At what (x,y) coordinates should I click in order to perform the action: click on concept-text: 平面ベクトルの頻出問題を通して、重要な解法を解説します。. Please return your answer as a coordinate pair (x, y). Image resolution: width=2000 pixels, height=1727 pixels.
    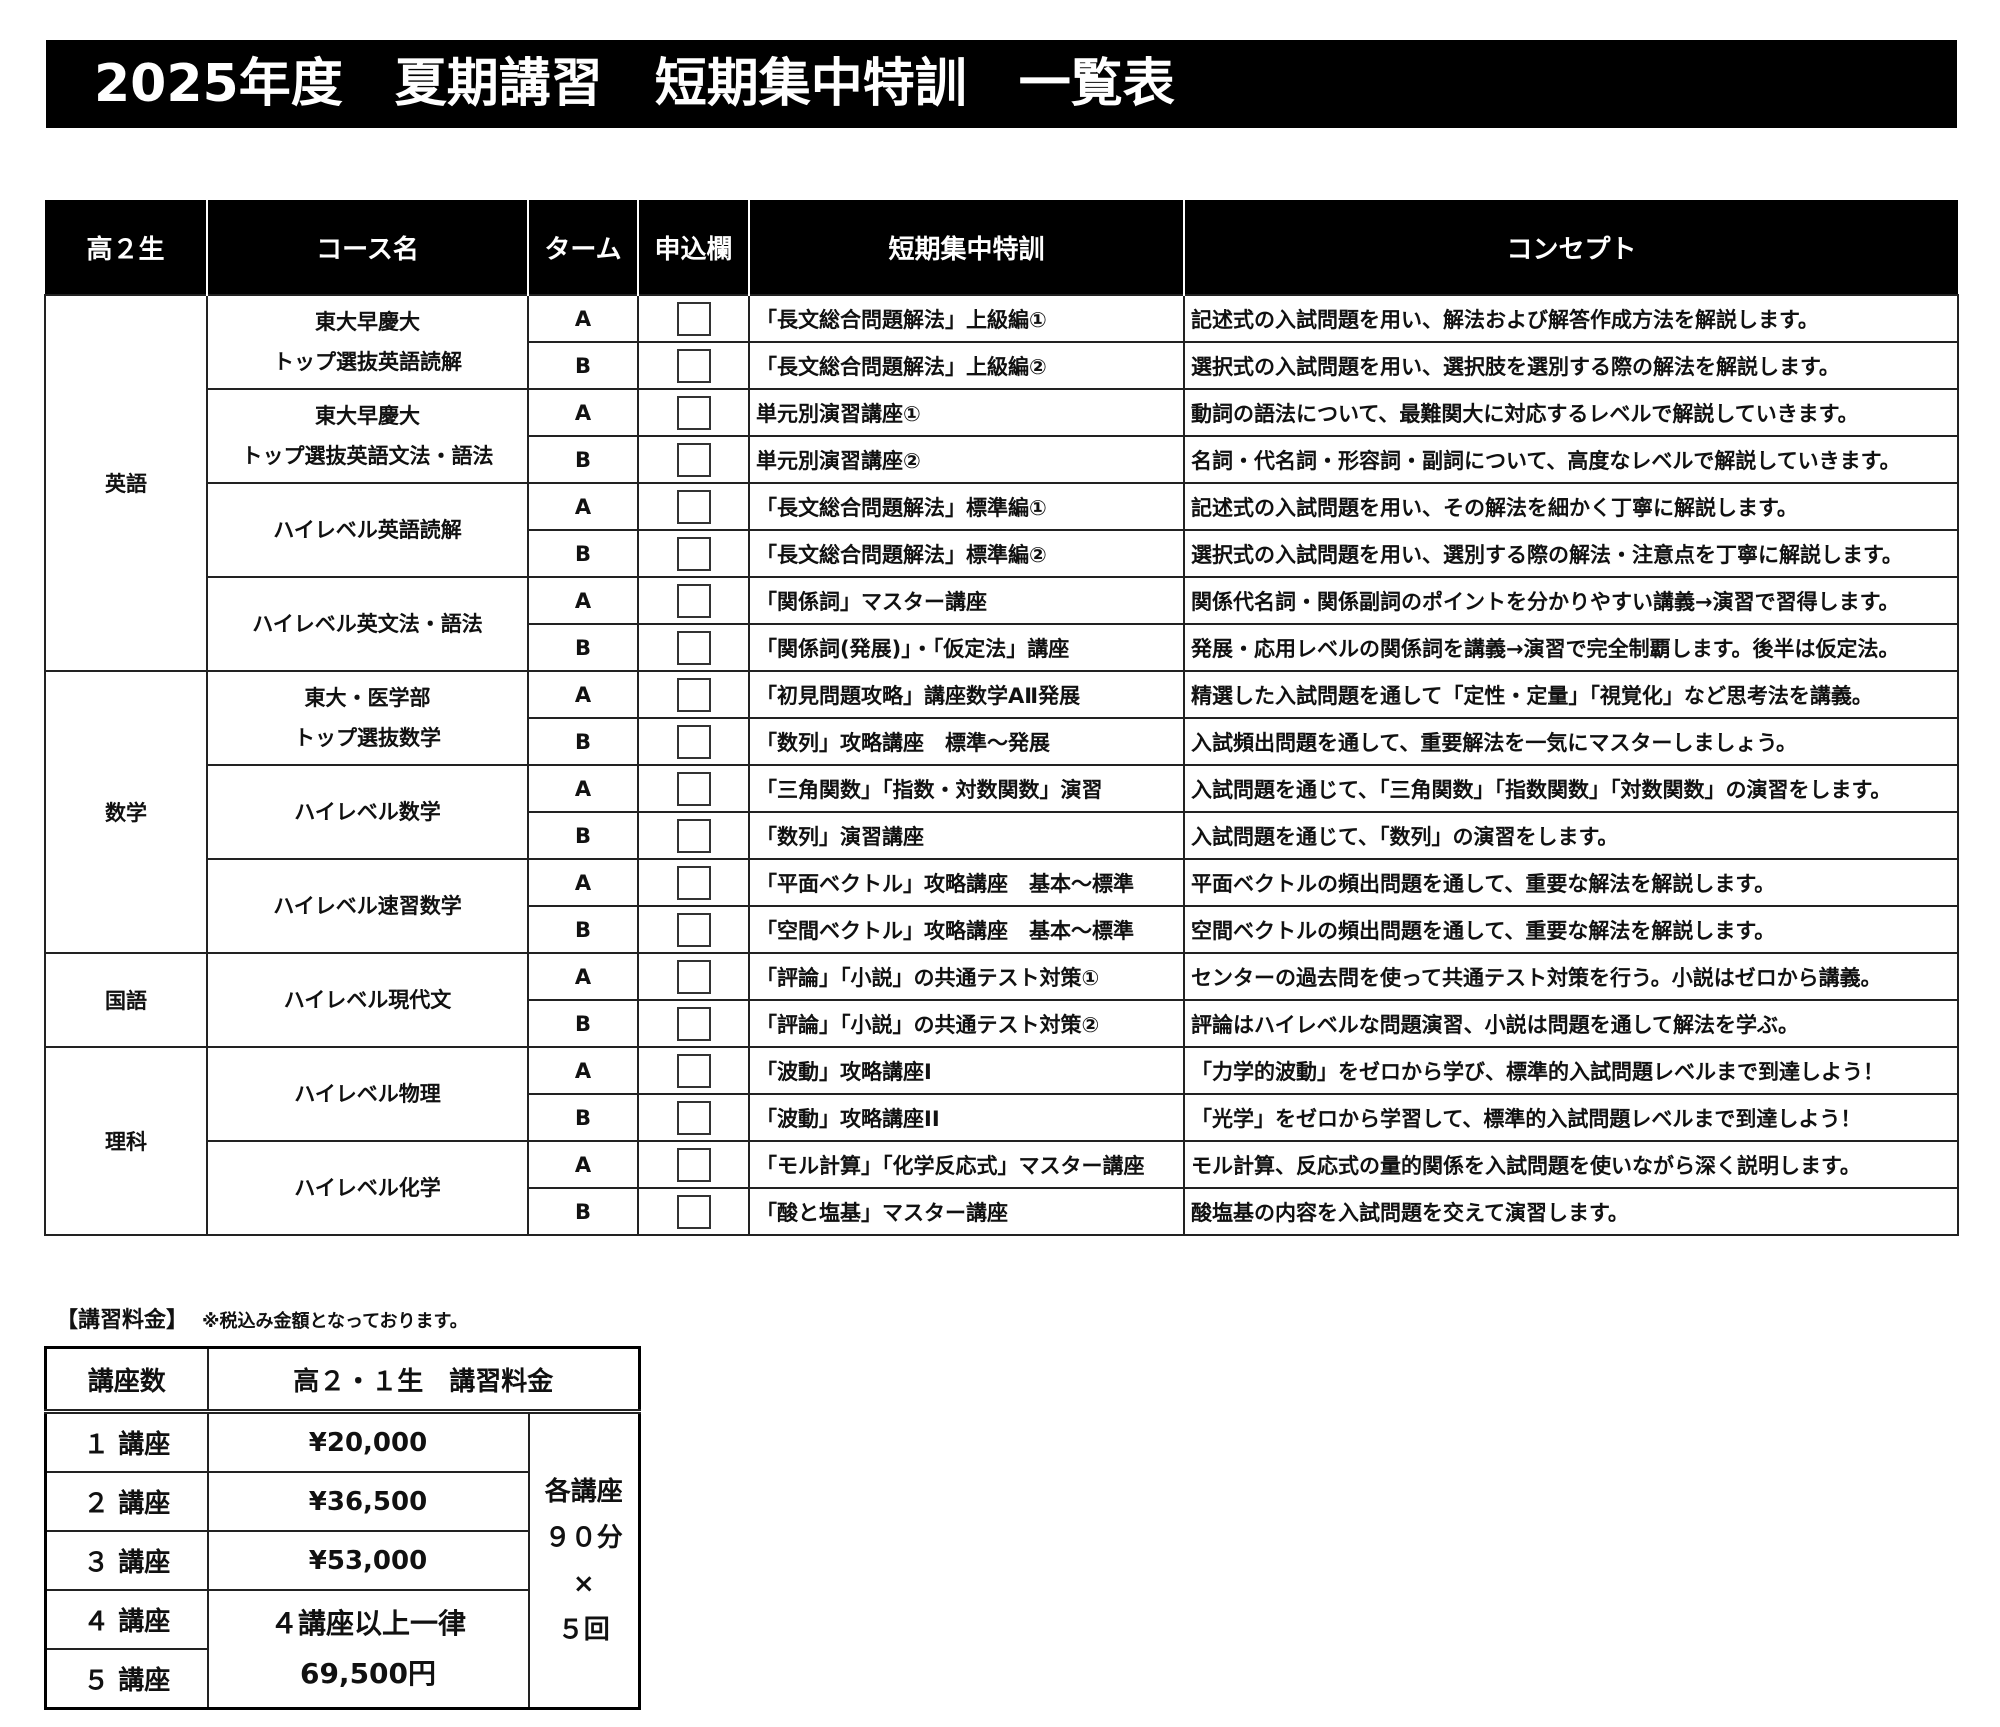
    Looking at the image, I should click on (1571, 882).